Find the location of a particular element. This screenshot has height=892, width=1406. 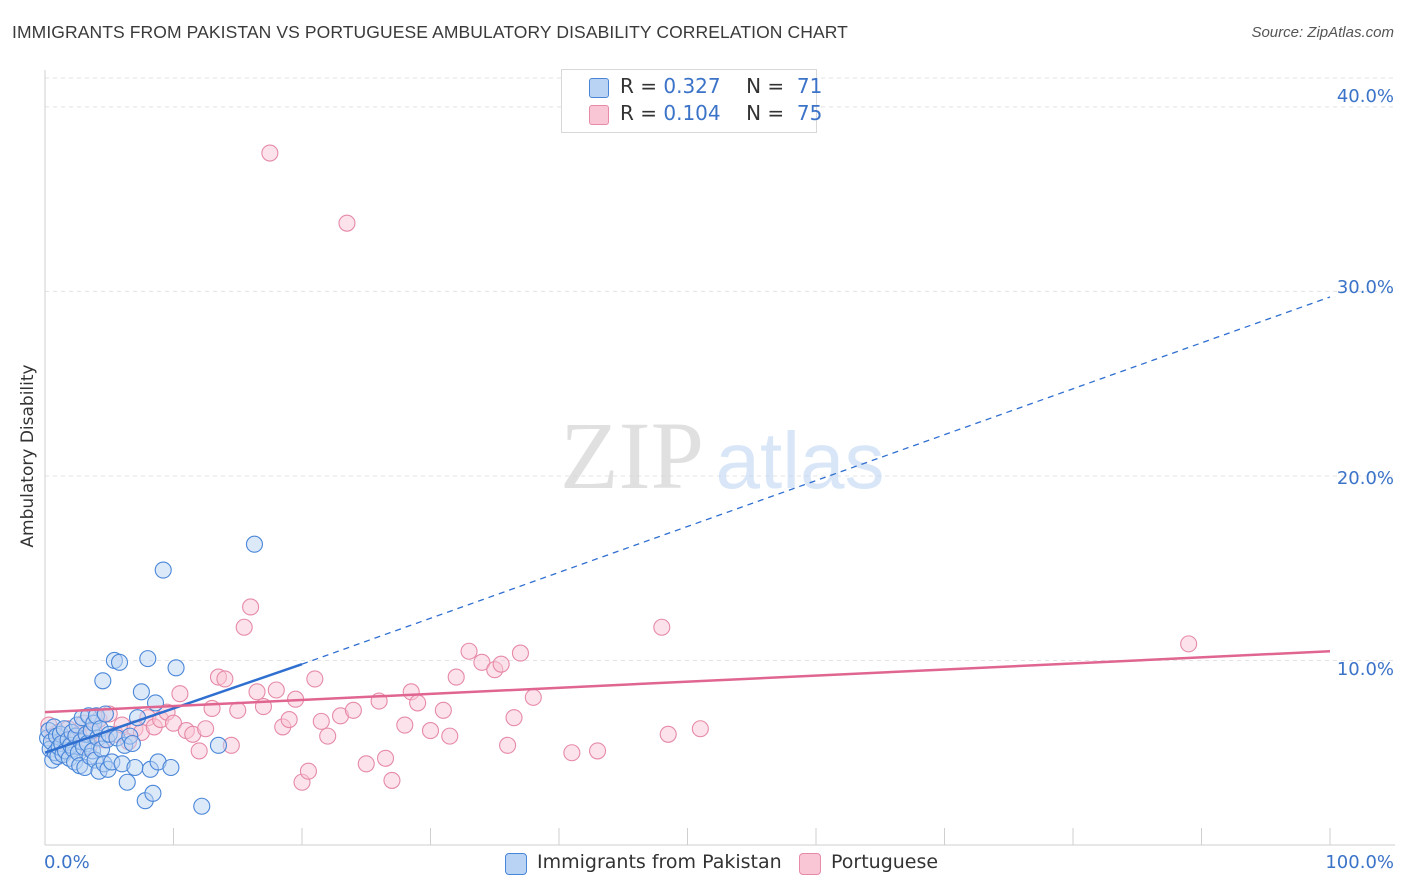

pakistan-swatch is located at coordinates (599, 88).